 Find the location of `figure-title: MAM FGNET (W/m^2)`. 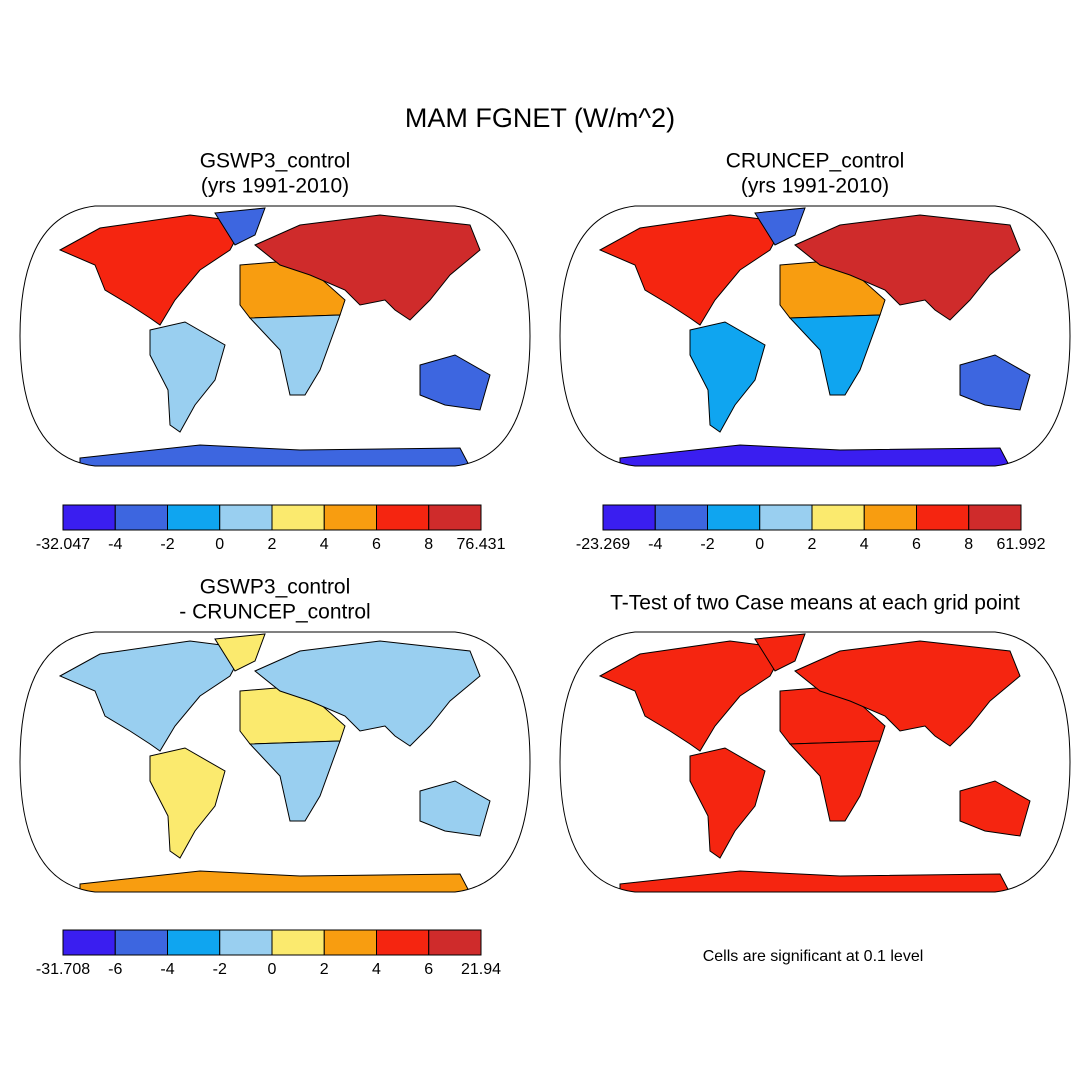

figure-title: MAM FGNET (W/m^2) is located at coordinates (540, 118).